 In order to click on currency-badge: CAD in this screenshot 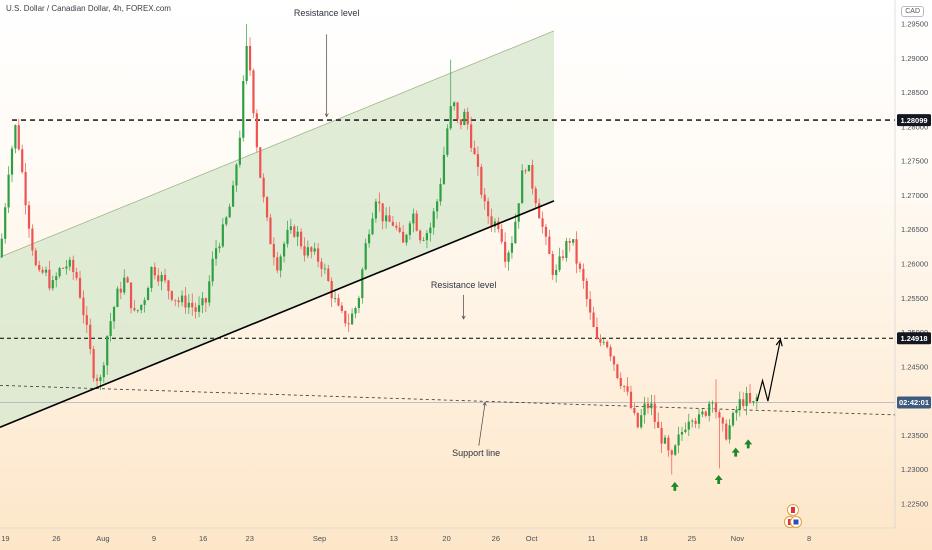, I will do `click(912, 11)`.